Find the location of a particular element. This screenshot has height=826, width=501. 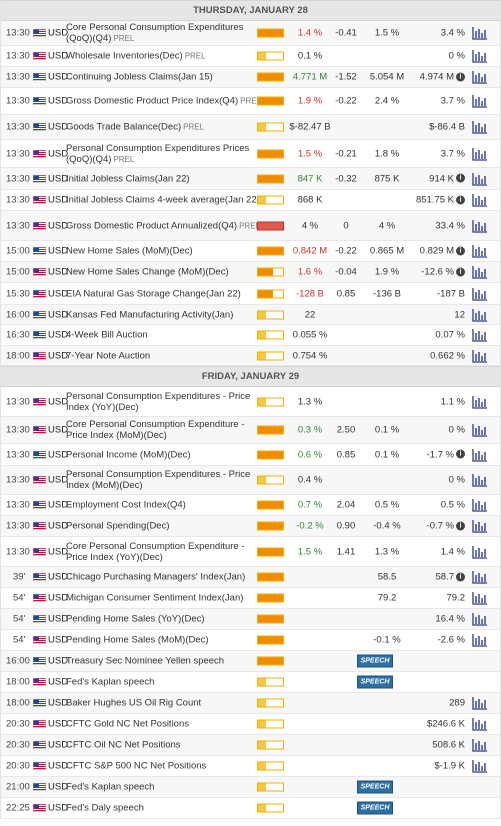

event-name-text: New Home Sales Change (MoM)(Dec) is located at coordinates (147, 272).